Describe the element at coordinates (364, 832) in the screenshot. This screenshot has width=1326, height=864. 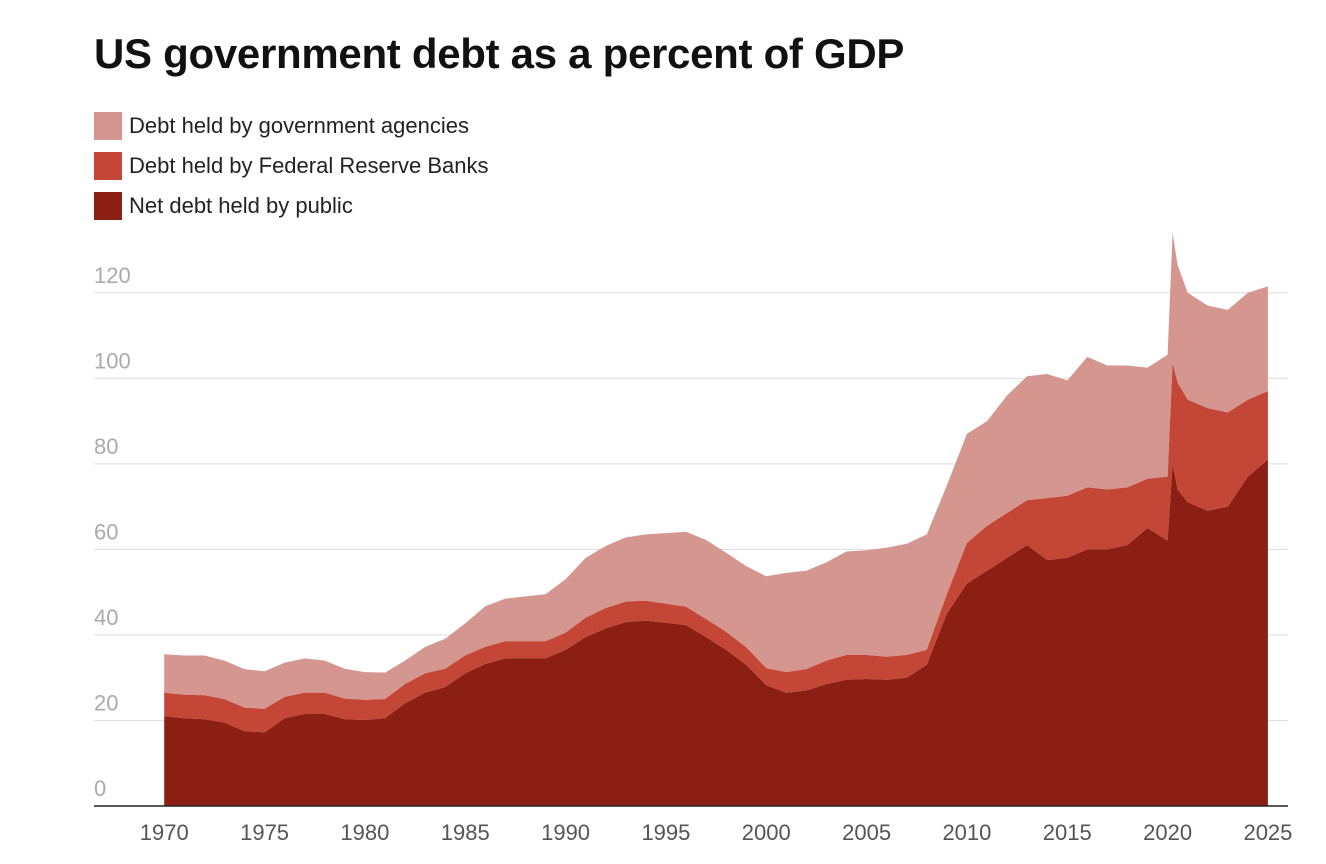
I see `x-tick-label-1980: 1980` at that location.